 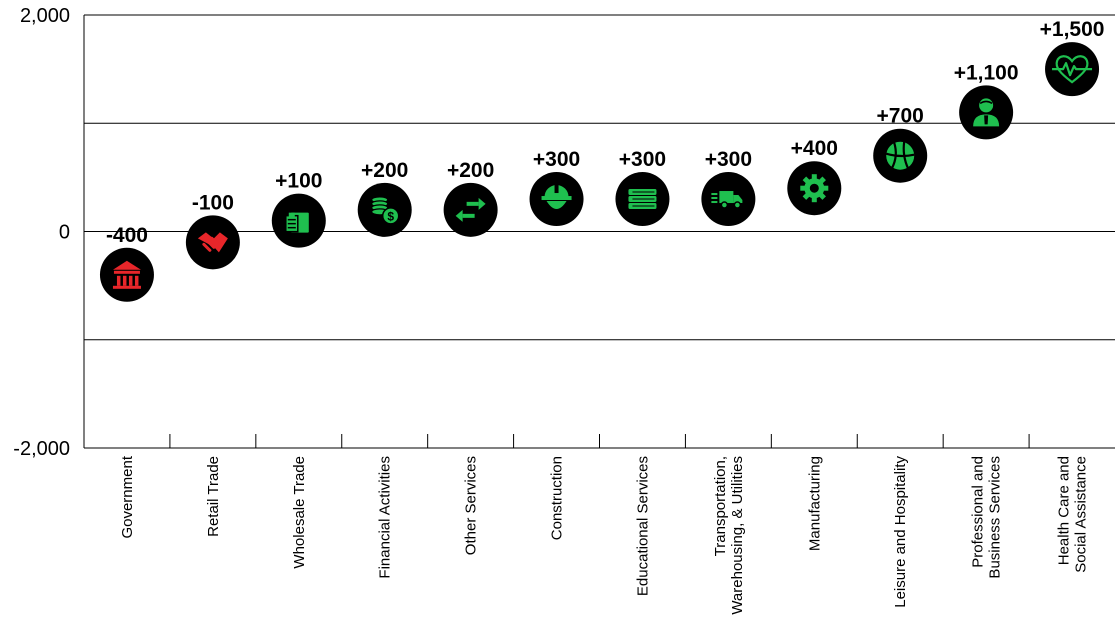 What do you see at coordinates (995, 517) in the screenshot?
I see `category-label: Business Services` at bounding box center [995, 517].